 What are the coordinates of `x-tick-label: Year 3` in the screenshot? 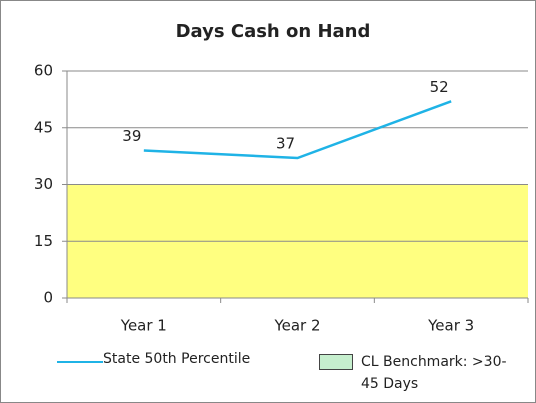 It's located at (450, 324).